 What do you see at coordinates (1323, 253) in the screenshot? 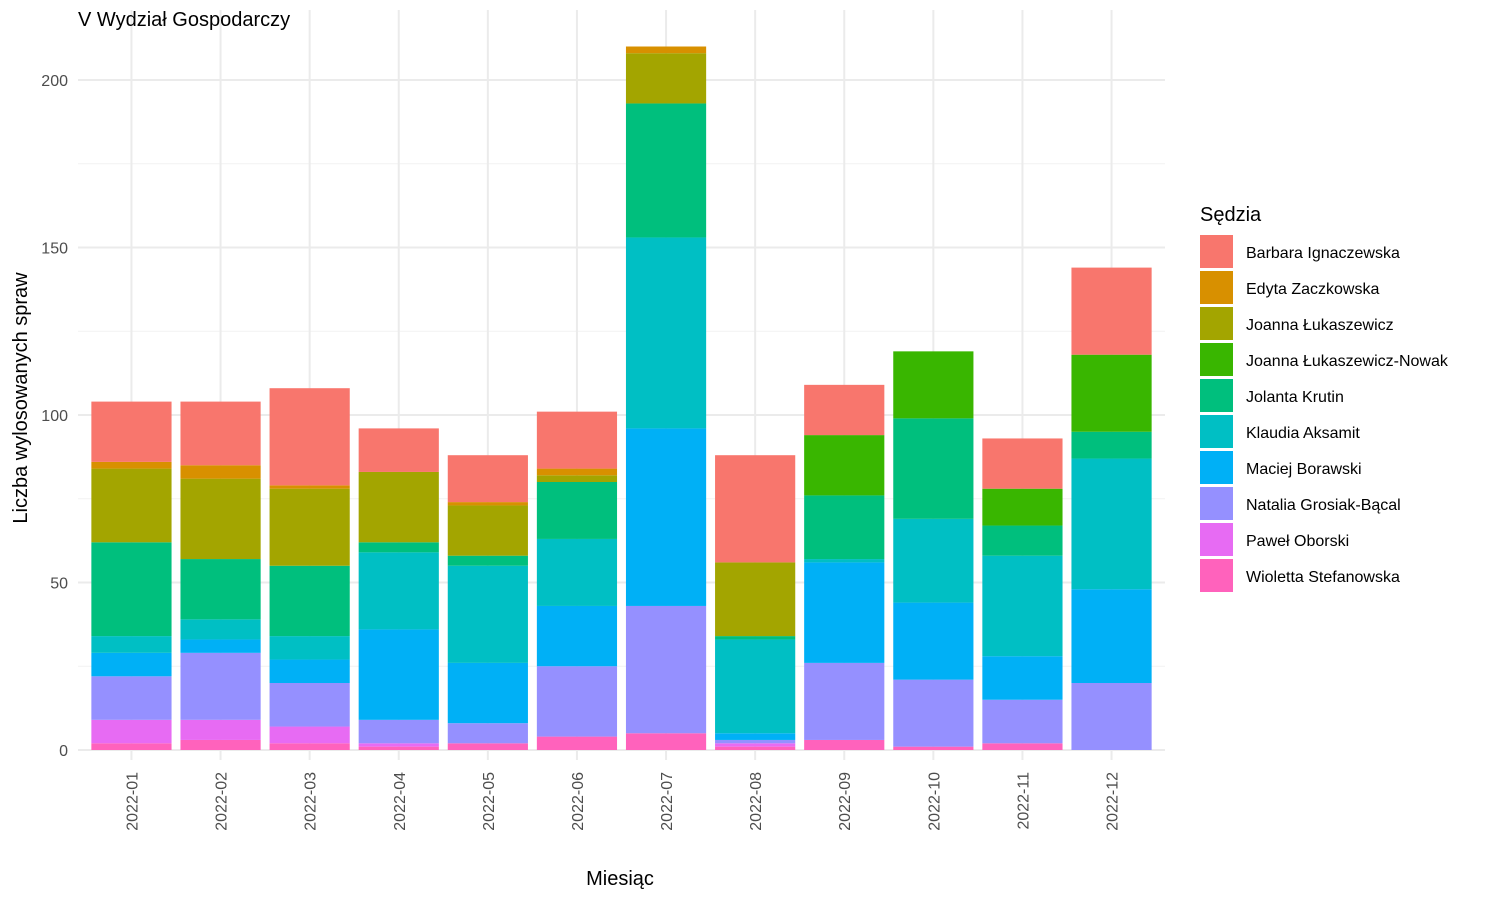
I see `legend-label: Barbara Ignaczewska` at bounding box center [1323, 253].